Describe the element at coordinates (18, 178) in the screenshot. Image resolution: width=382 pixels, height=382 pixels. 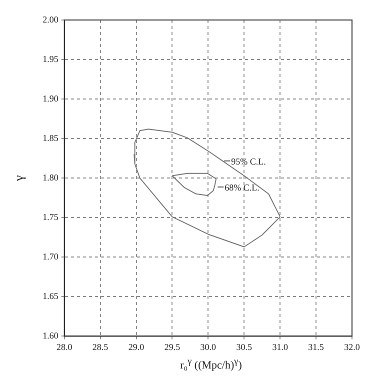
I see `y-axis-title: γ` at that location.